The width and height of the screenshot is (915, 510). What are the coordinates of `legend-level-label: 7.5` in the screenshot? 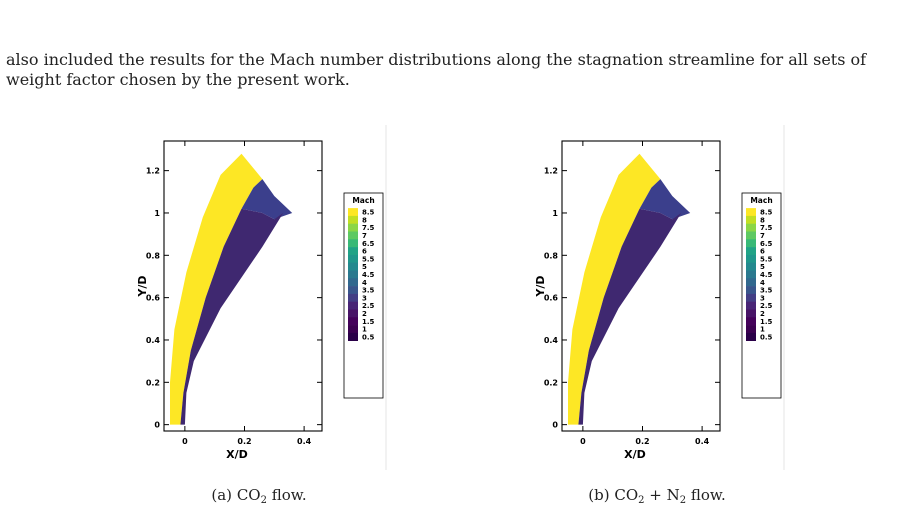 It's located at (368, 228).